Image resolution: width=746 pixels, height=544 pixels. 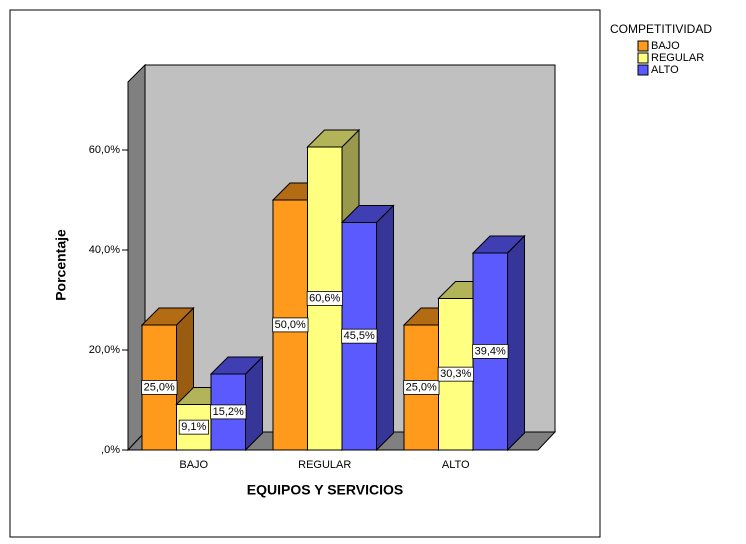 I want to click on legend-label: BAJO, so click(x=665, y=46).